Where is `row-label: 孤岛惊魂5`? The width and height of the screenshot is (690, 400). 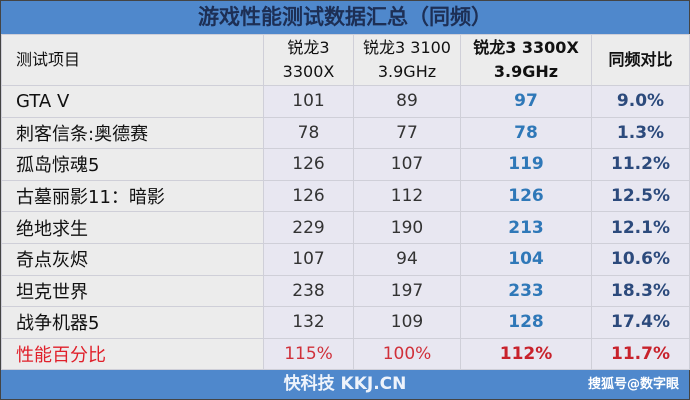 row-label: 孤岛惊魂5 is located at coordinates (132, 164).